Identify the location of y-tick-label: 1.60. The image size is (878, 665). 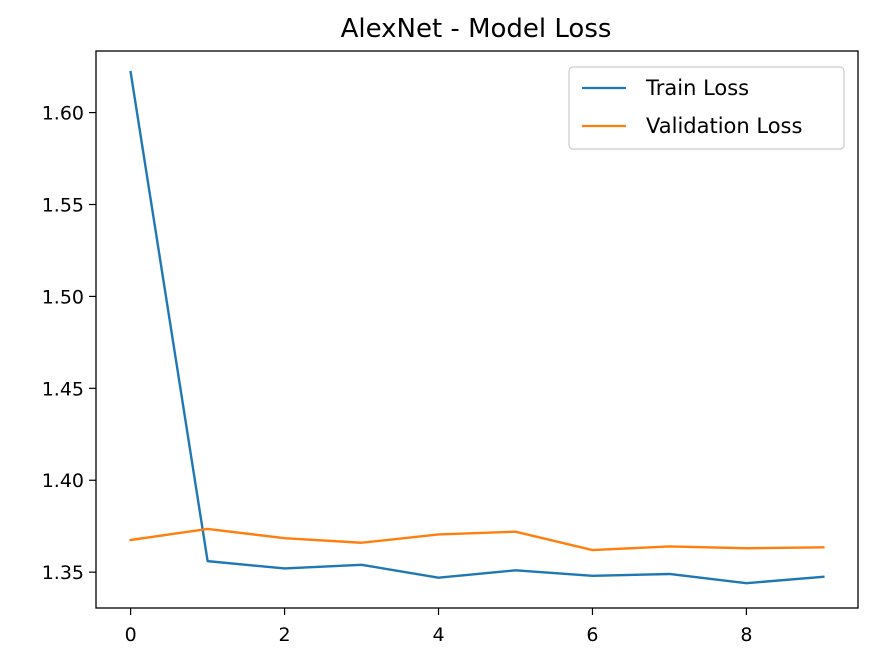
(63, 114).